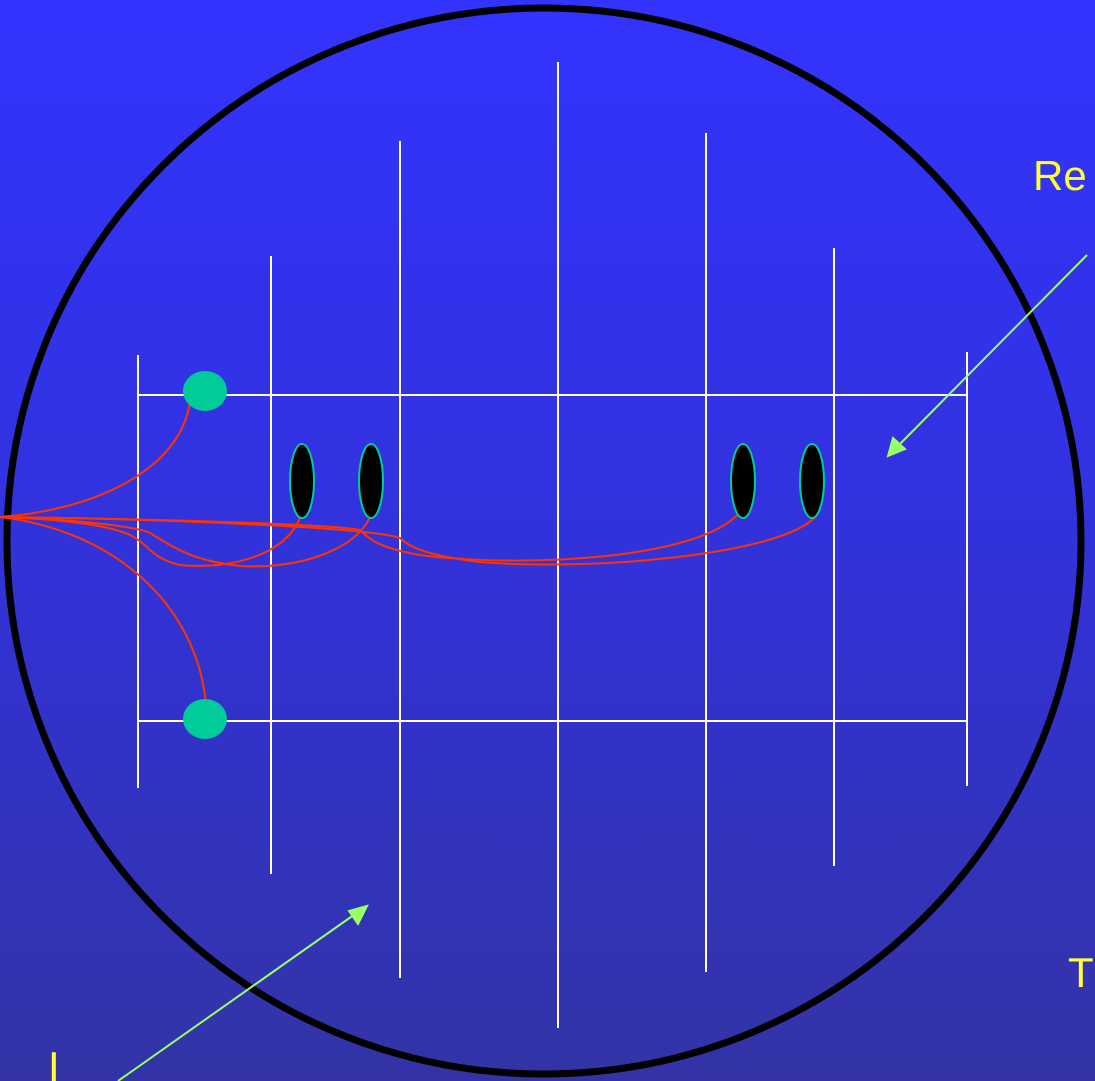 The image size is (1095, 1081). I want to click on arrow-top-right-head, so click(896, 447).